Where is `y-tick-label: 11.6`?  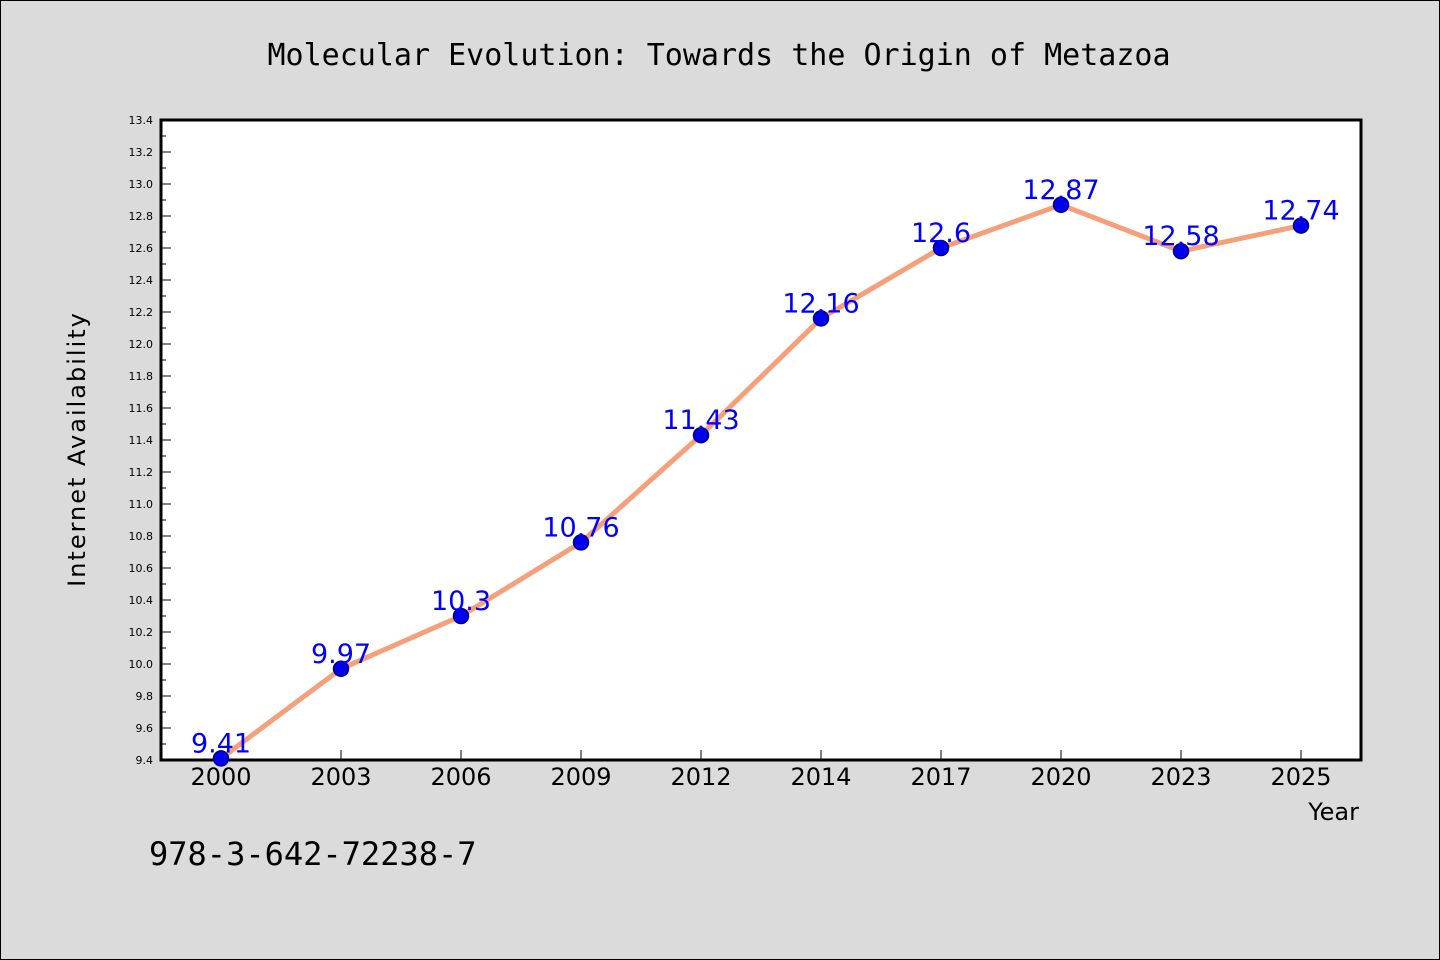
y-tick-label: 11.6 is located at coordinates (141, 408).